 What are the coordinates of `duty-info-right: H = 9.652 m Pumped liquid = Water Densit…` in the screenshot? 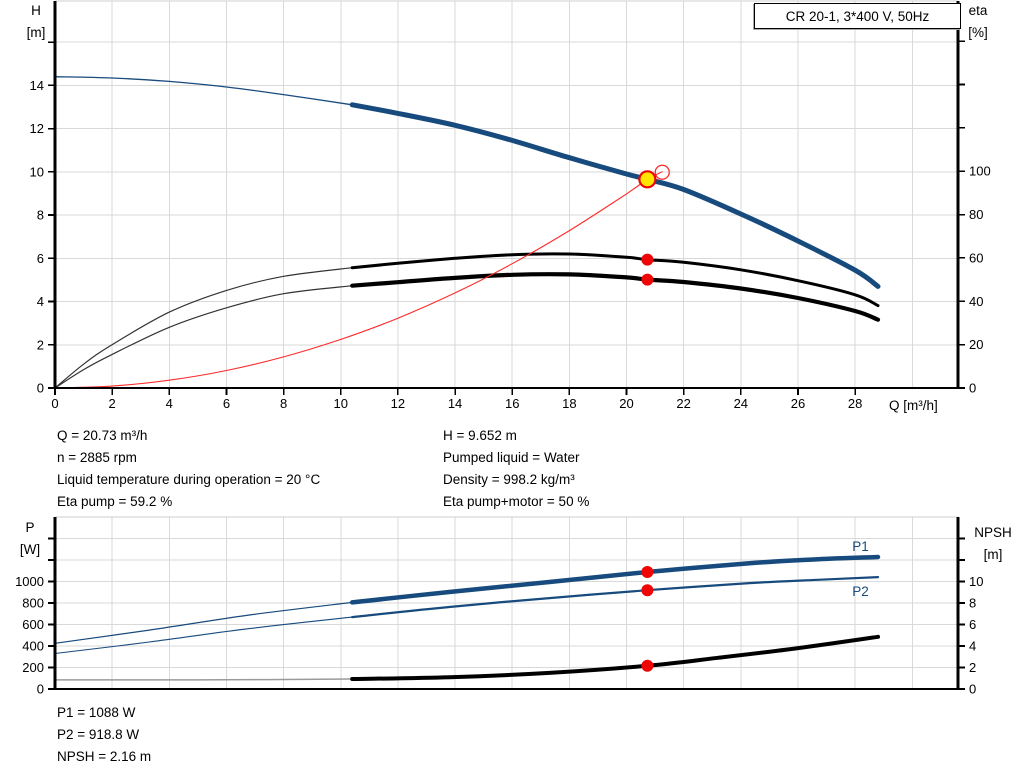 It's located at (516, 469).